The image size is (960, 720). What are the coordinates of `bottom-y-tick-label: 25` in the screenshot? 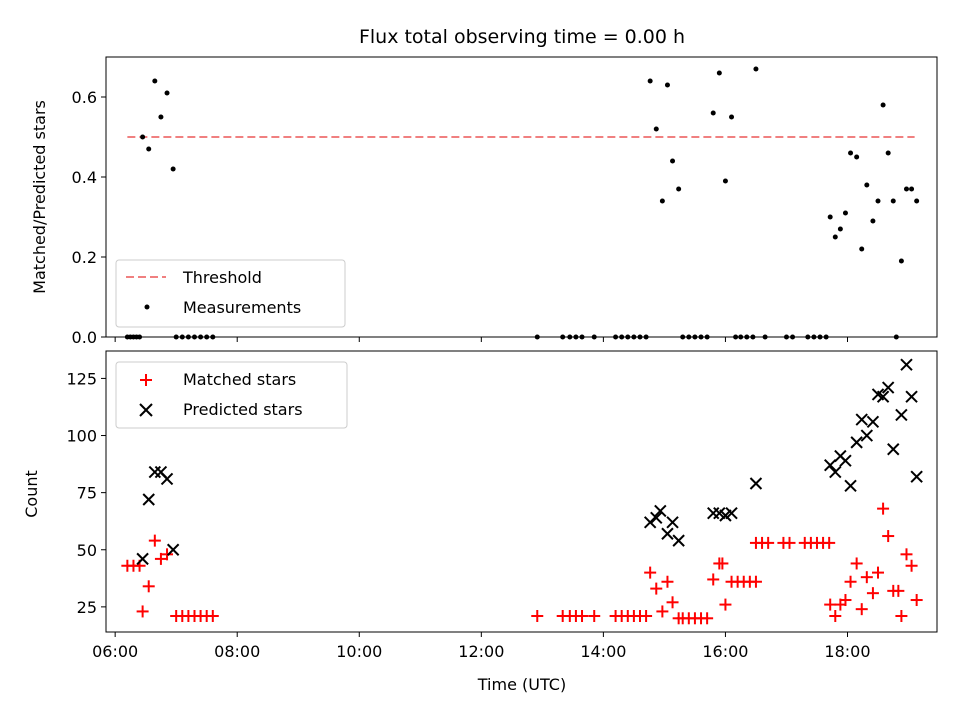 It's located at (87, 607).